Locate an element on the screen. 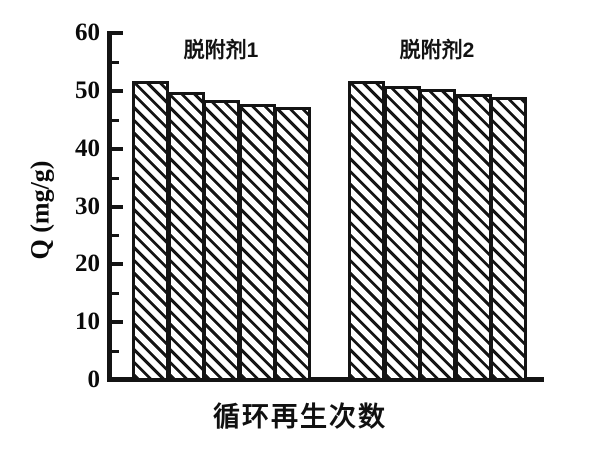 The height and width of the screenshot is (459, 600). y-tick-label: 60 is located at coordinates (87, 32).